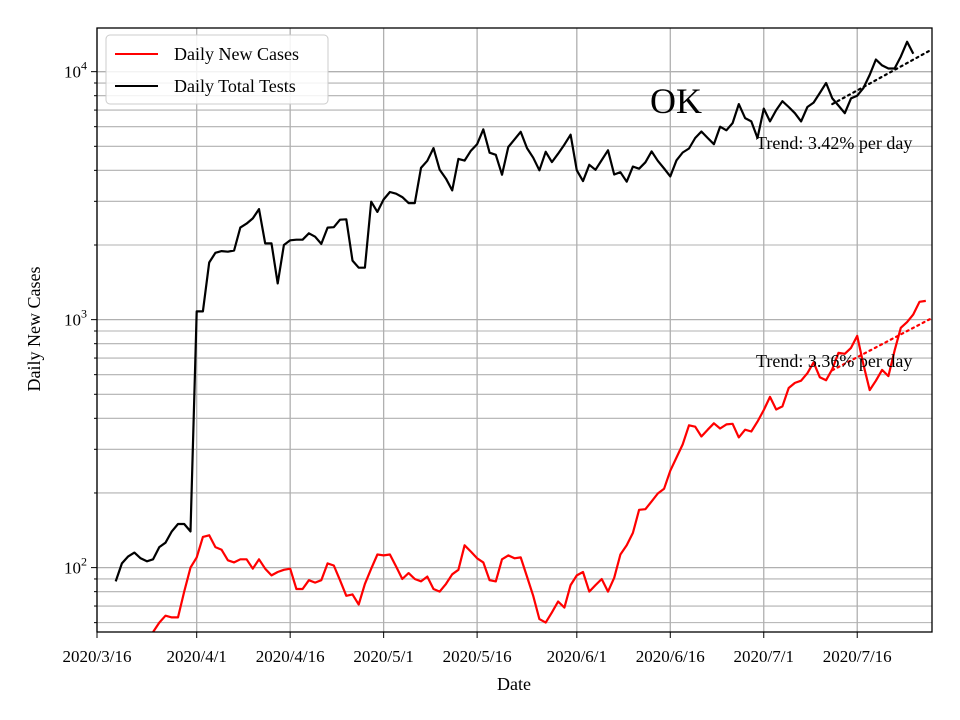 The height and width of the screenshot is (720, 960). I want to click on x-tick-label: 2020/3/16, so click(97, 656).